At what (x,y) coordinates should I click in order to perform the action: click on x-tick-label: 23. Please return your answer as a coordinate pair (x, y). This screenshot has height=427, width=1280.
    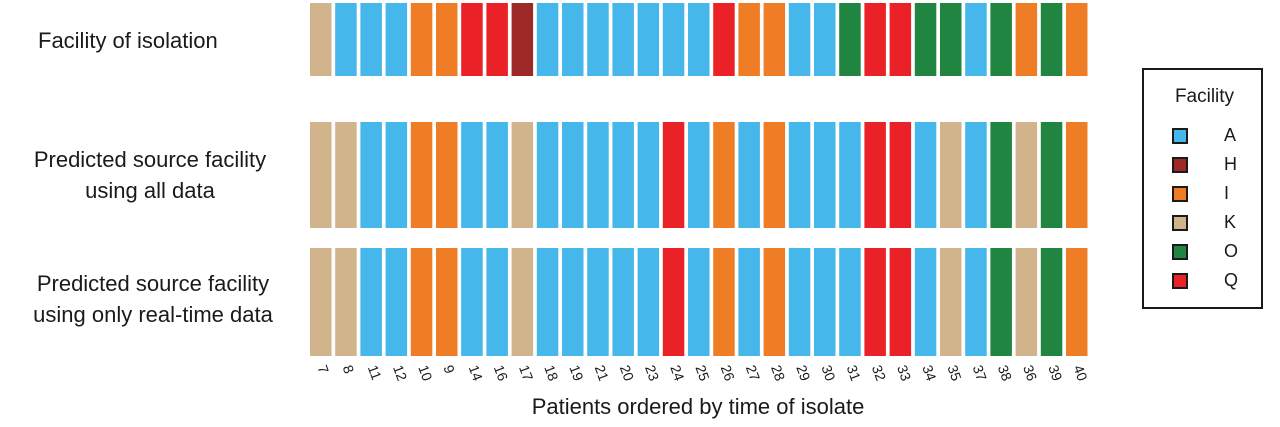
    Looking at the image, I should click on (652, 373).